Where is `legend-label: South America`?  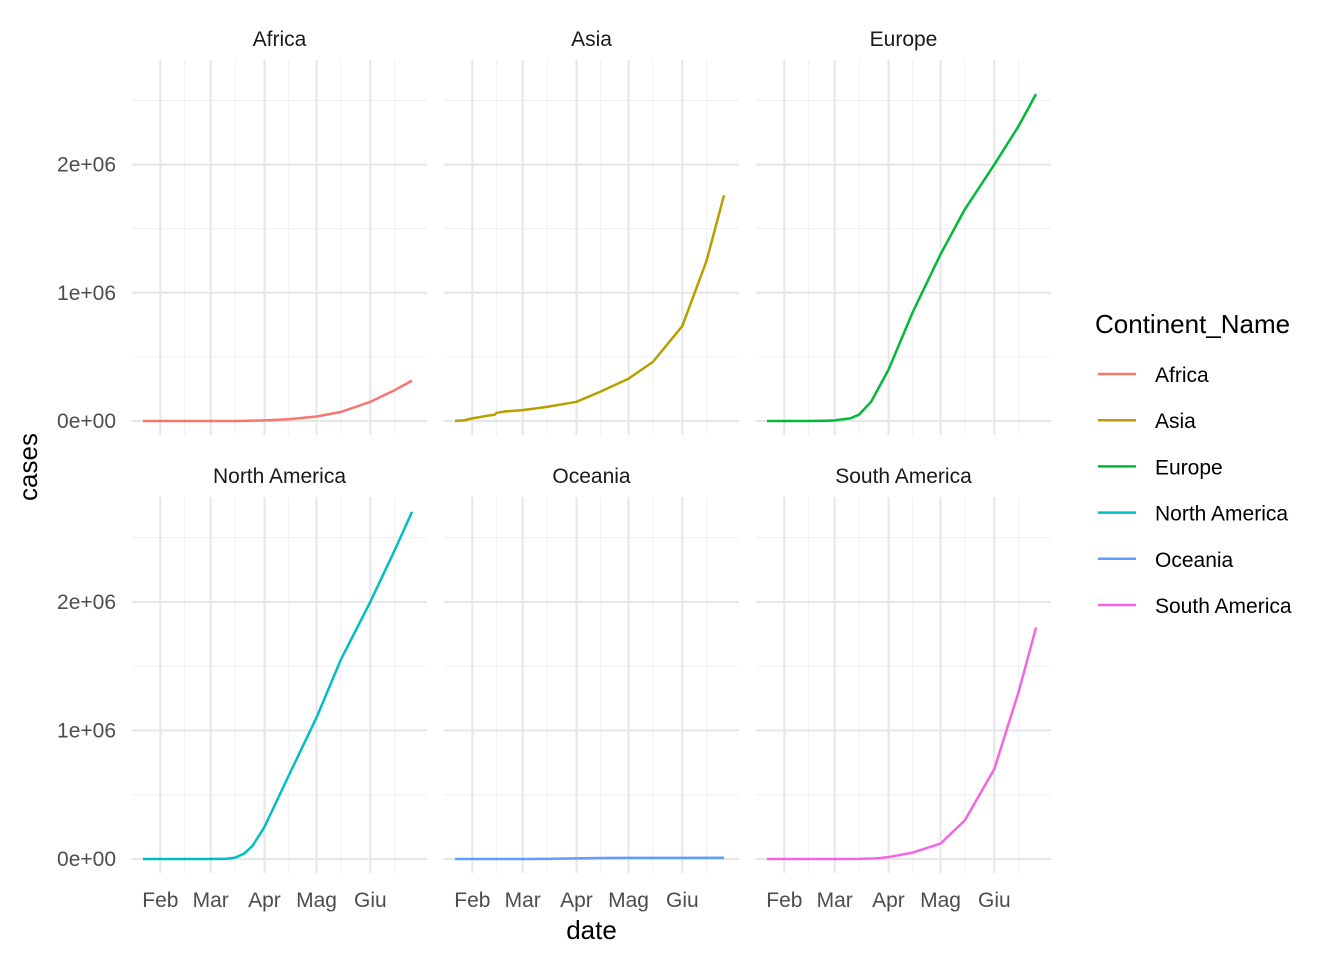 legend-label: South America is located at coordinates (1223, 606).